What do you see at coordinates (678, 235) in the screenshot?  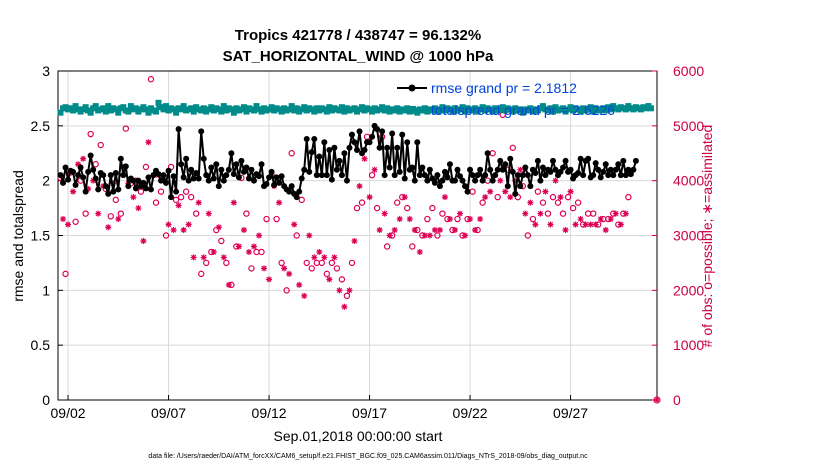 I see `y-axis-right: 0 1000 2000 3000 4000 5000 6000` at bounding box center [678, 235].